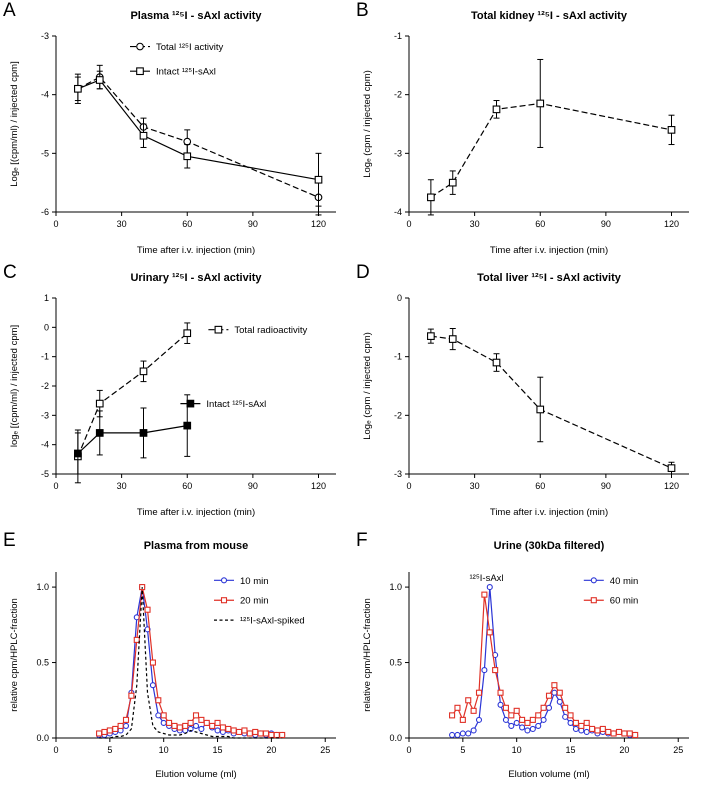 This screenshot has width=706, height=789. I want to click on y-tick-label: 0.5, so click(42, 663).